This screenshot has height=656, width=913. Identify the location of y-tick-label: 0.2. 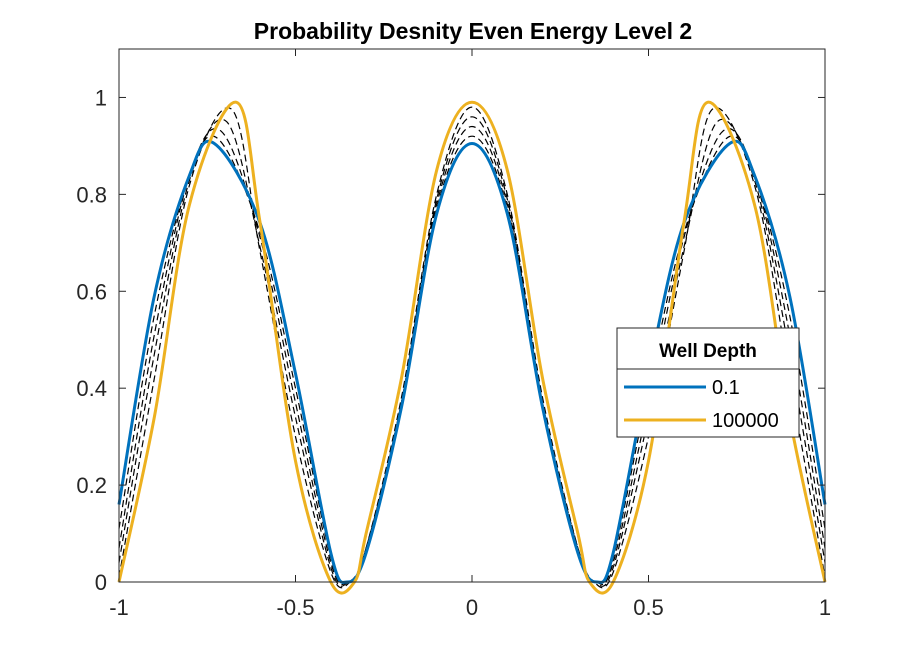
(91, 485).